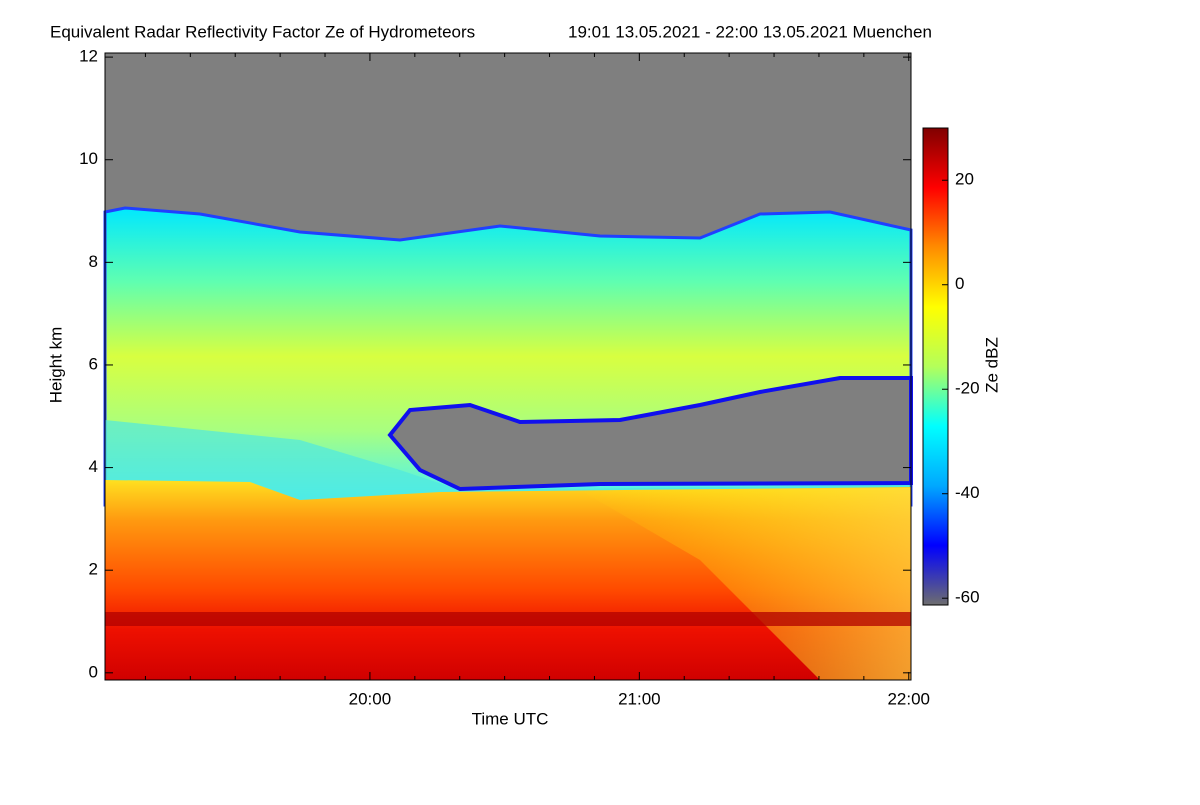 This screenshot has height=805, width=1200. I want to click on y-tick-label: 8, so click(93, 261).